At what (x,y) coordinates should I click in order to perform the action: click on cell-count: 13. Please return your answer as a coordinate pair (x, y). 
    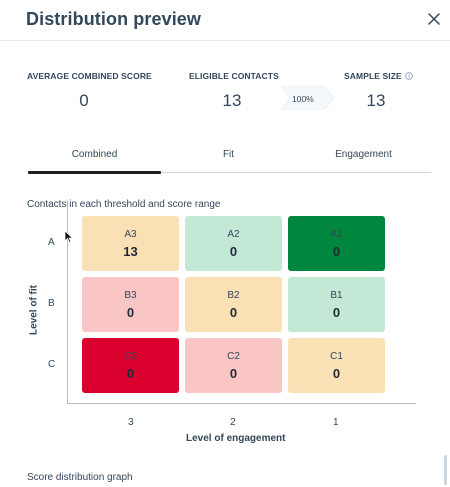
    Looking at the image, I should click on (130, 251).